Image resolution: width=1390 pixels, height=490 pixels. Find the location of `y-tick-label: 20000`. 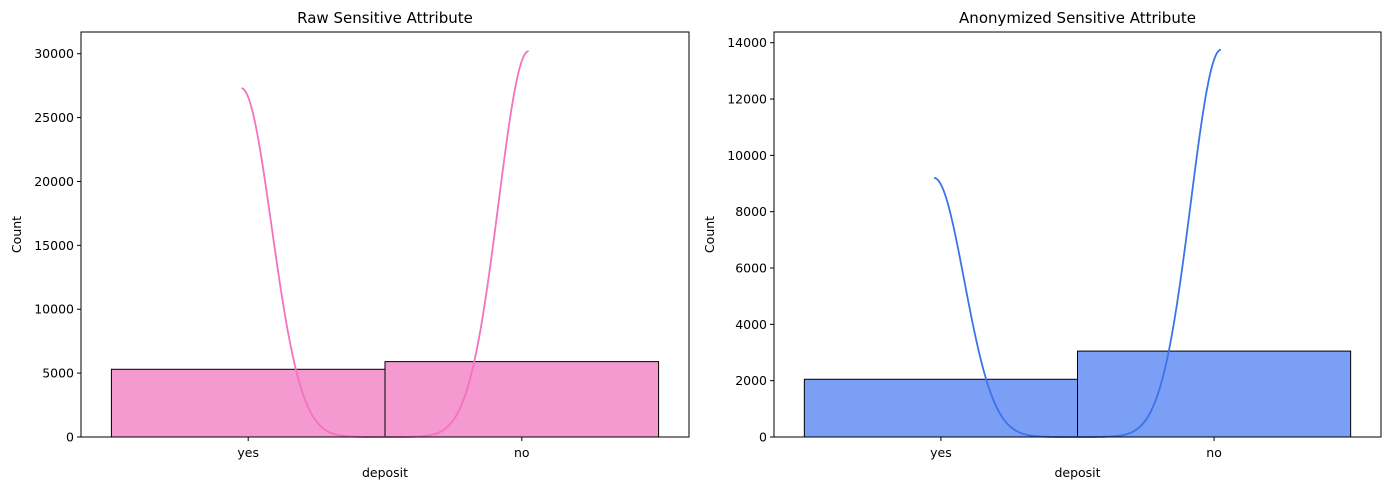

y-tick-label: 20000 is located at coordinates (54, 181).